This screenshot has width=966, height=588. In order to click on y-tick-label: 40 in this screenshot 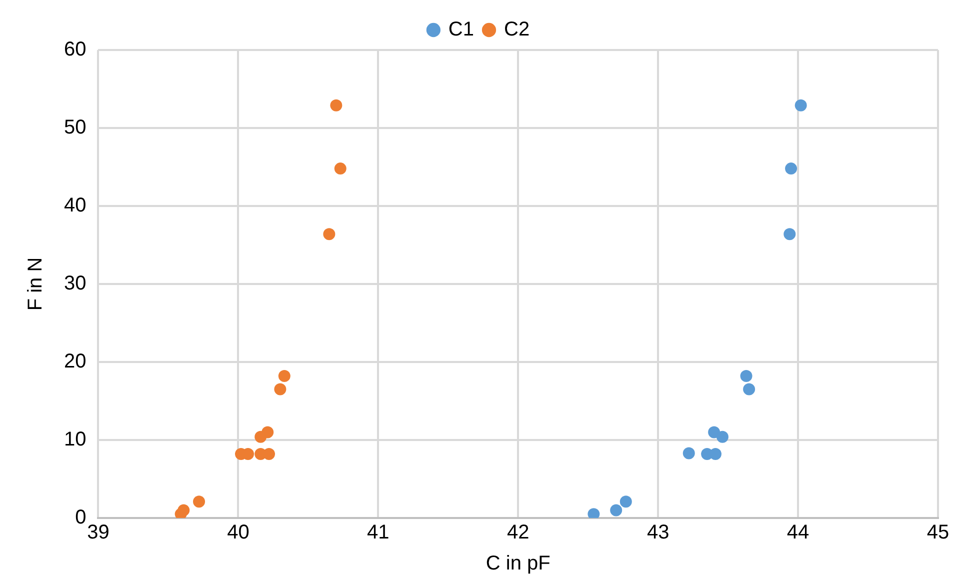, I will do `click(75, 205)`.